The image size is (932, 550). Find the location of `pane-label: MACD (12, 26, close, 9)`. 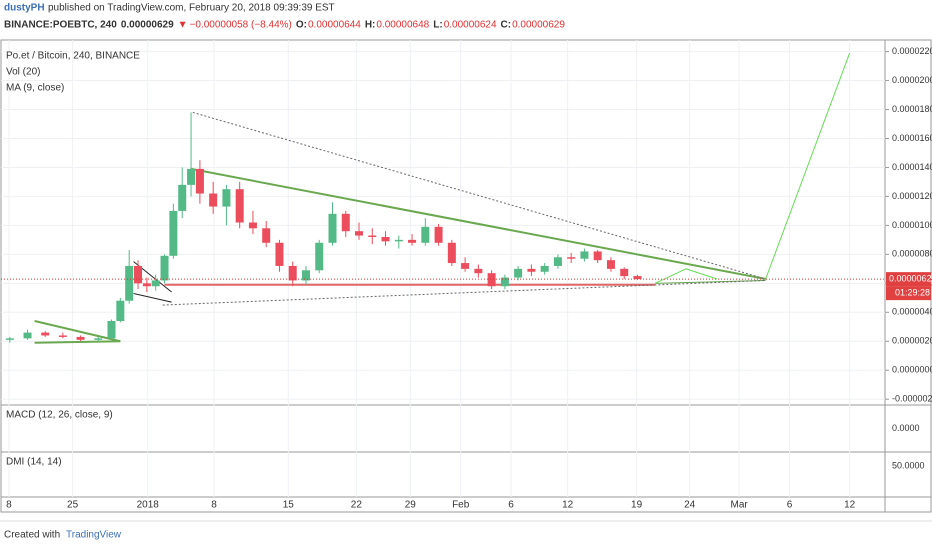

pane-label: MACD (12, 26, close, 9) is located at coordinates (59, 415).